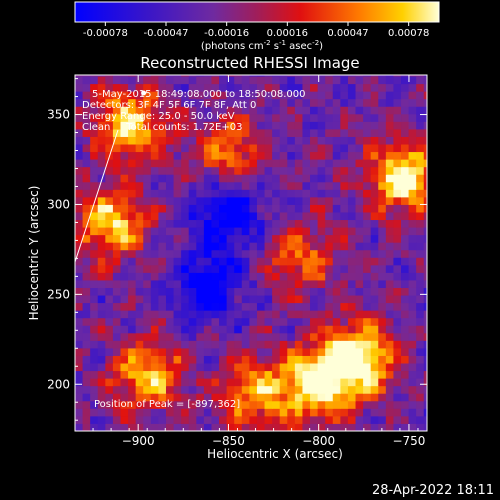 This screenshot has height=500, width=500. Describe the element at coordinates (257, 12) in the screenshot. I see `colorbar-gradient` at that location.